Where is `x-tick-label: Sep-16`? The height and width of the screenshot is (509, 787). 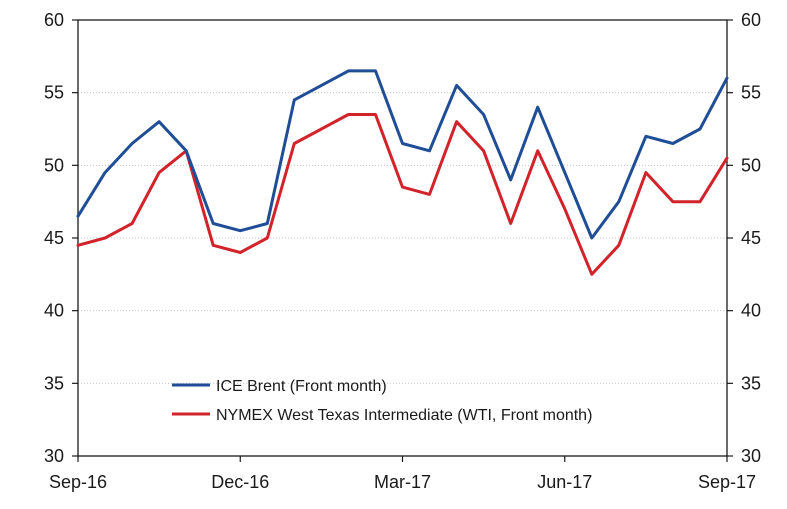 x-tick-label: Sep-16 is located at coordinates (78, 482).